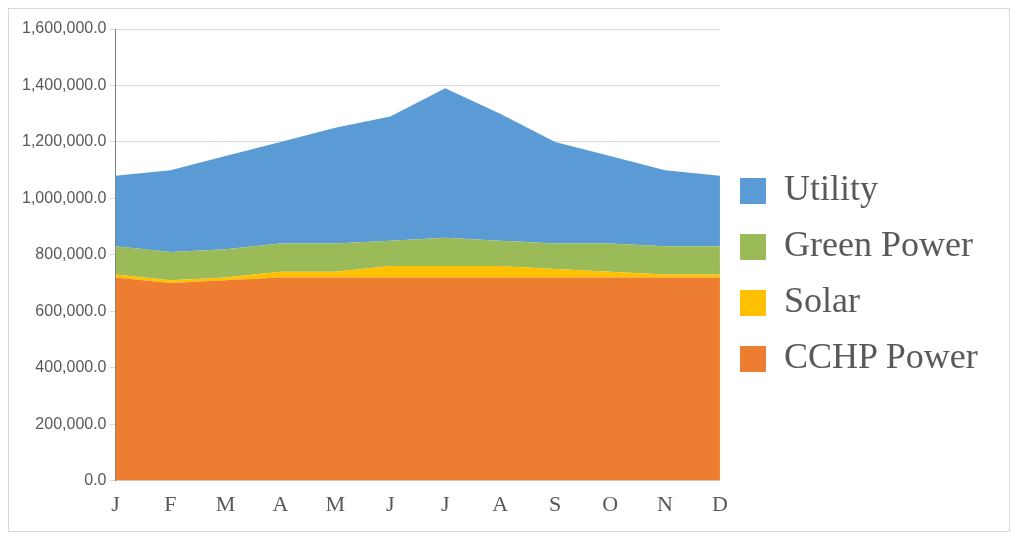 The image size is (1018, 540). I want to click on legend-label: CCHP Power, so click(880, 356).